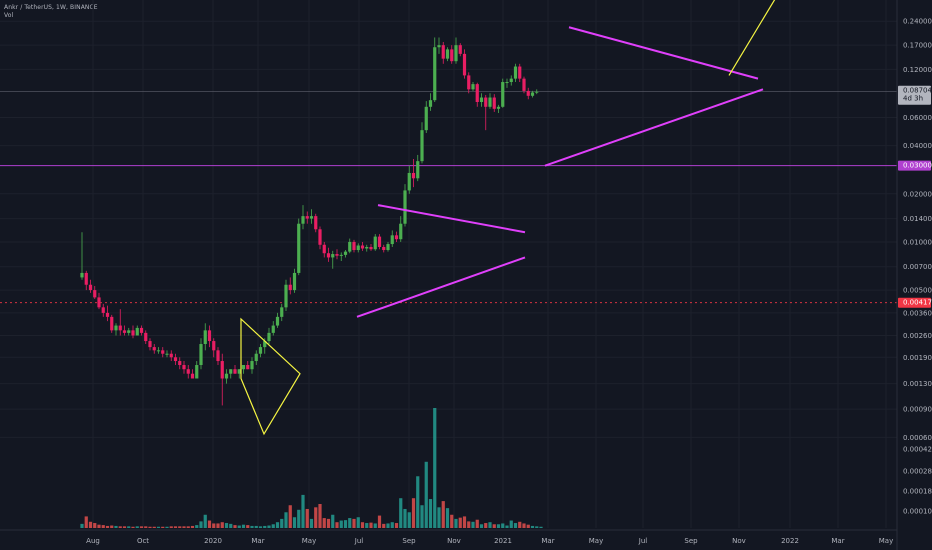 This screenshot has height=550, width=932. I want to click on price-tick-label: 0.17000, so click(917, 46).